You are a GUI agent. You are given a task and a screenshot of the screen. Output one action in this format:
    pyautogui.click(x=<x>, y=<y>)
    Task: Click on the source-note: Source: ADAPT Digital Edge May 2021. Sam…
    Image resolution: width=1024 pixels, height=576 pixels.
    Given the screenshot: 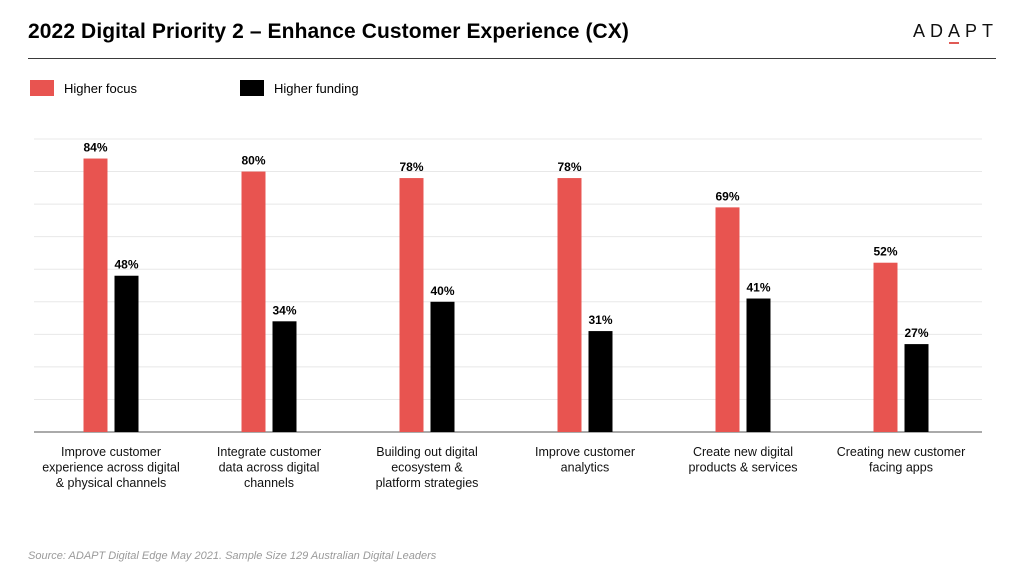 What is the action you would take?
    pyautogui.click(x=232, y=556)
    